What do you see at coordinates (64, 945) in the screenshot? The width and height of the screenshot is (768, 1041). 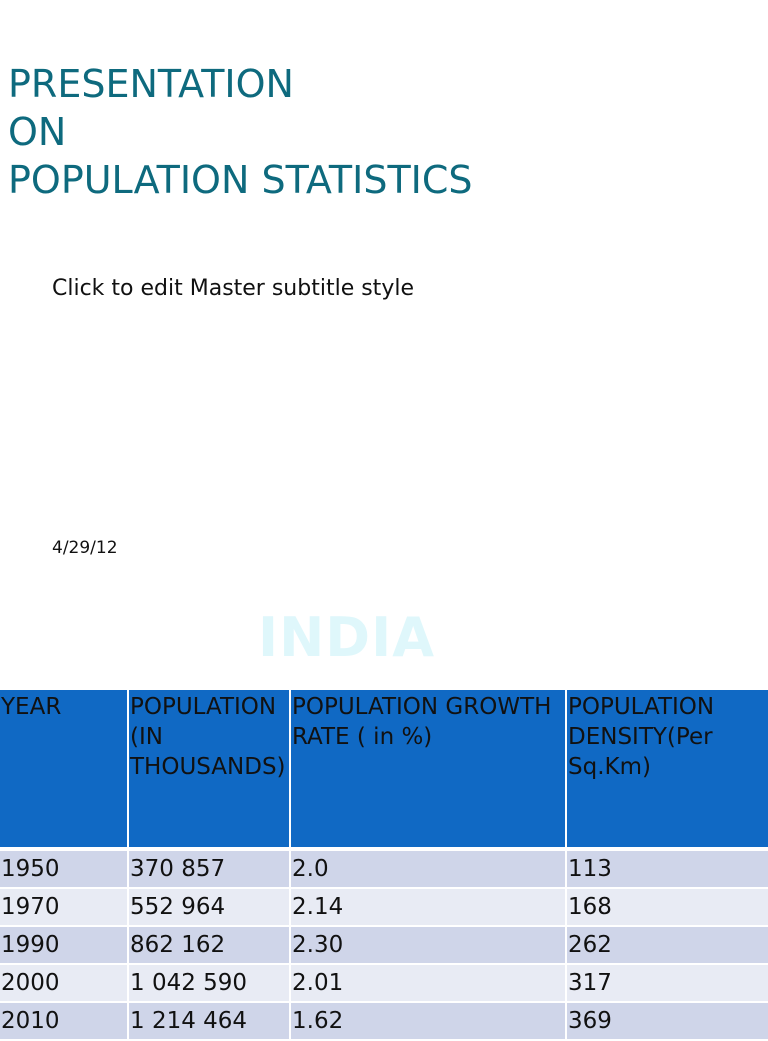 I see `cell-year: 1990` at bounding box center [64, 945].